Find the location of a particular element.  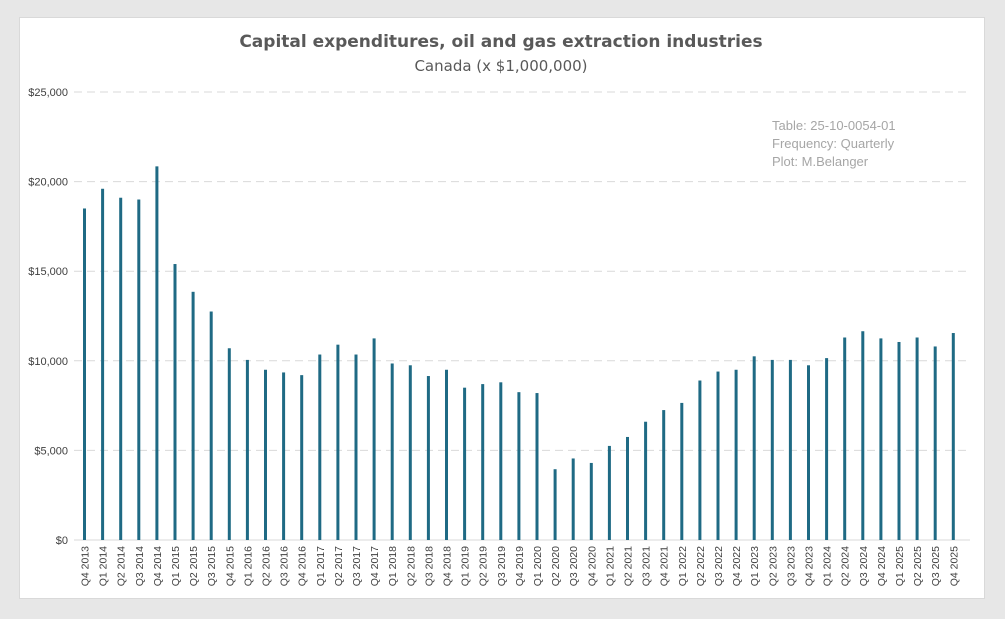

x-tick-label: Q4 2017 is located at coordinates (375, 566).